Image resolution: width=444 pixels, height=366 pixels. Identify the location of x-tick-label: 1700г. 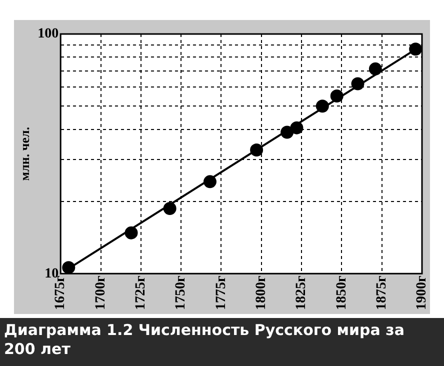
(100, 293).